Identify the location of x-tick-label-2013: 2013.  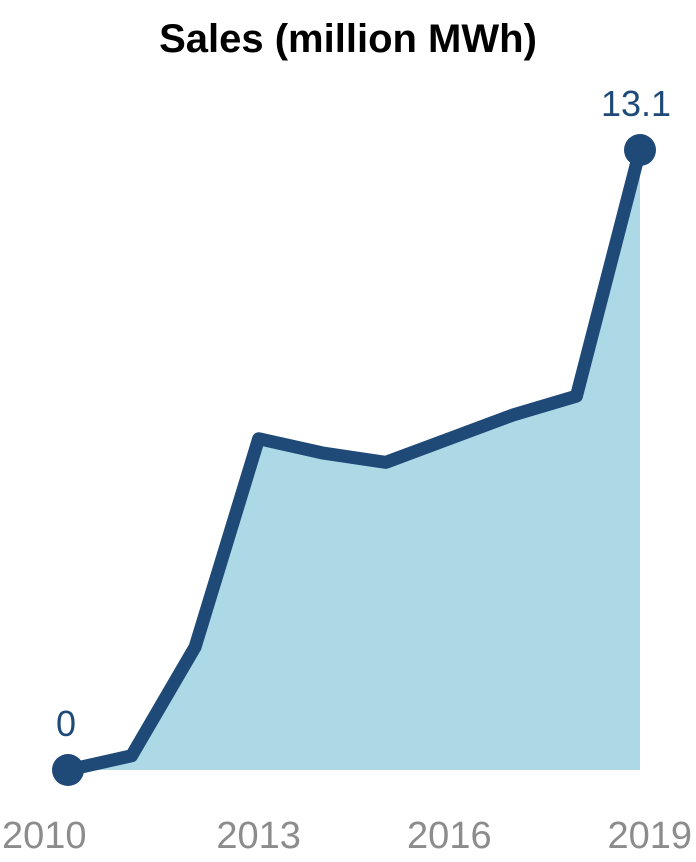
(258, 836).